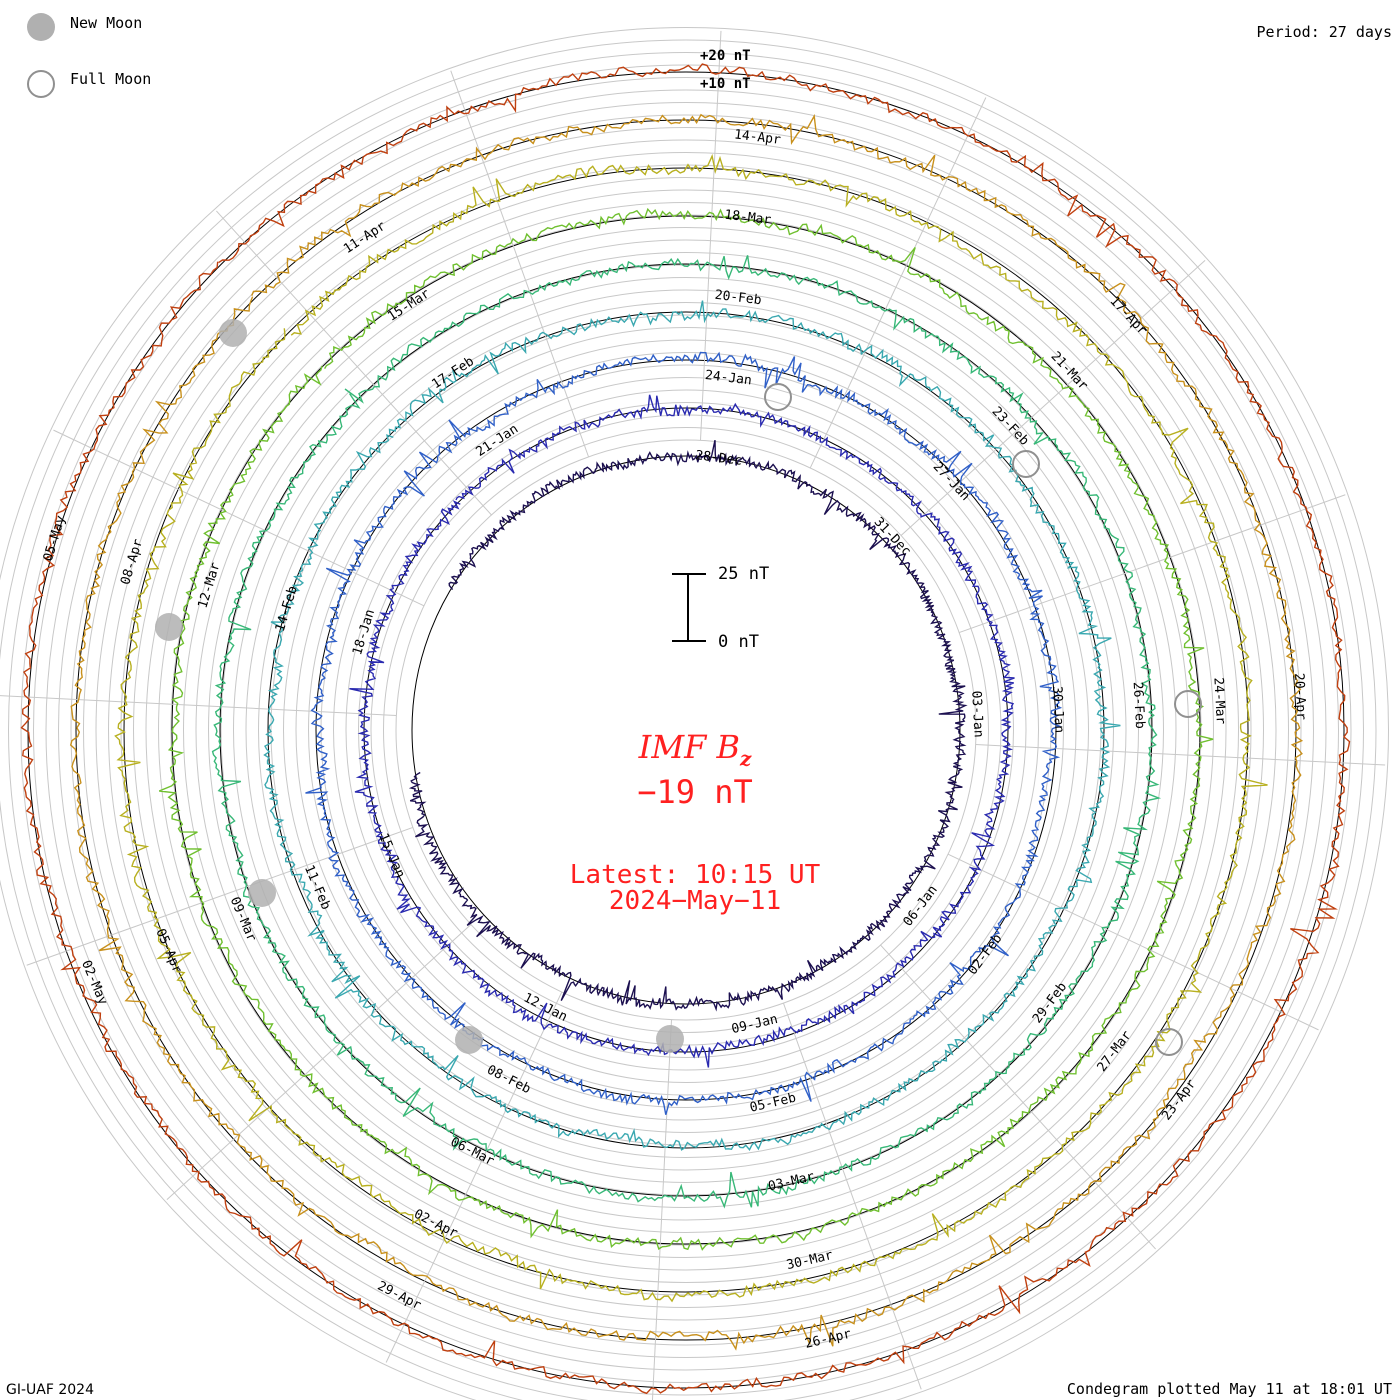 The width and height of the screenshot is (1400, 1400). Describe the element at coordinates (50, 1390) in the screenshot. I see `credit-label: GI-UAF 2024` at that location.